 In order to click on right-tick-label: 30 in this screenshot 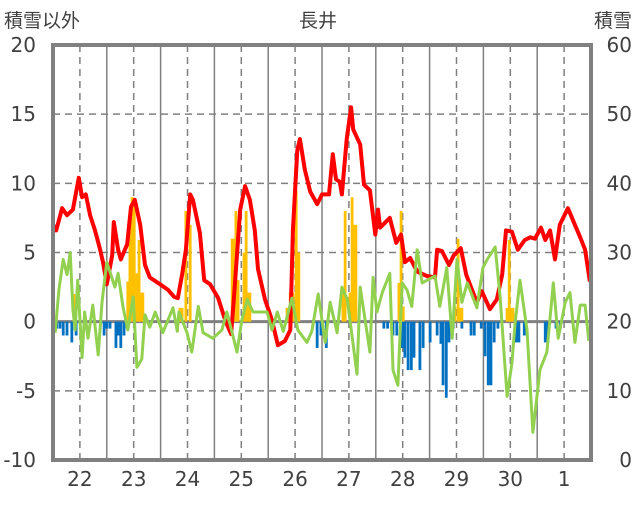, I will do `click(619, 253)`.